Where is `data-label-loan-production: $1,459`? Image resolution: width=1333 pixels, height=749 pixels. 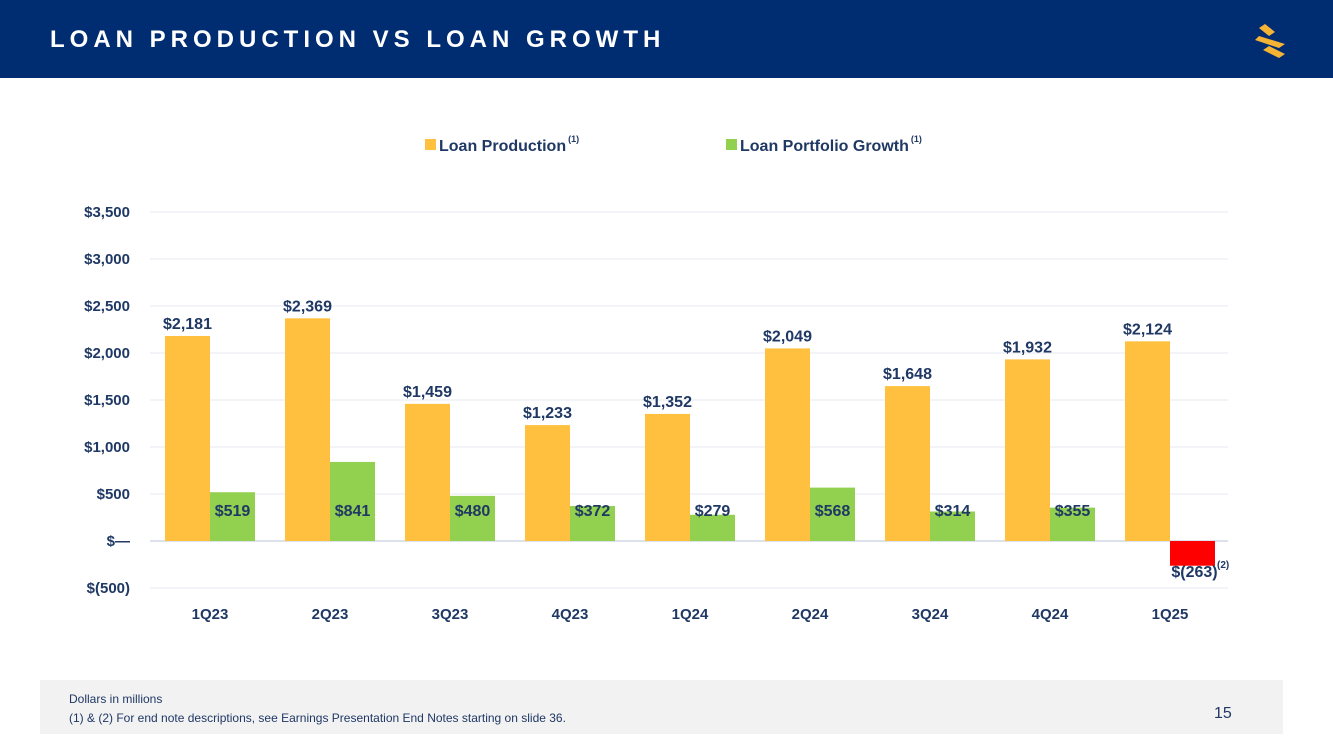 data-label-loan-production: $1,459 is located at coordinates (427, 392).